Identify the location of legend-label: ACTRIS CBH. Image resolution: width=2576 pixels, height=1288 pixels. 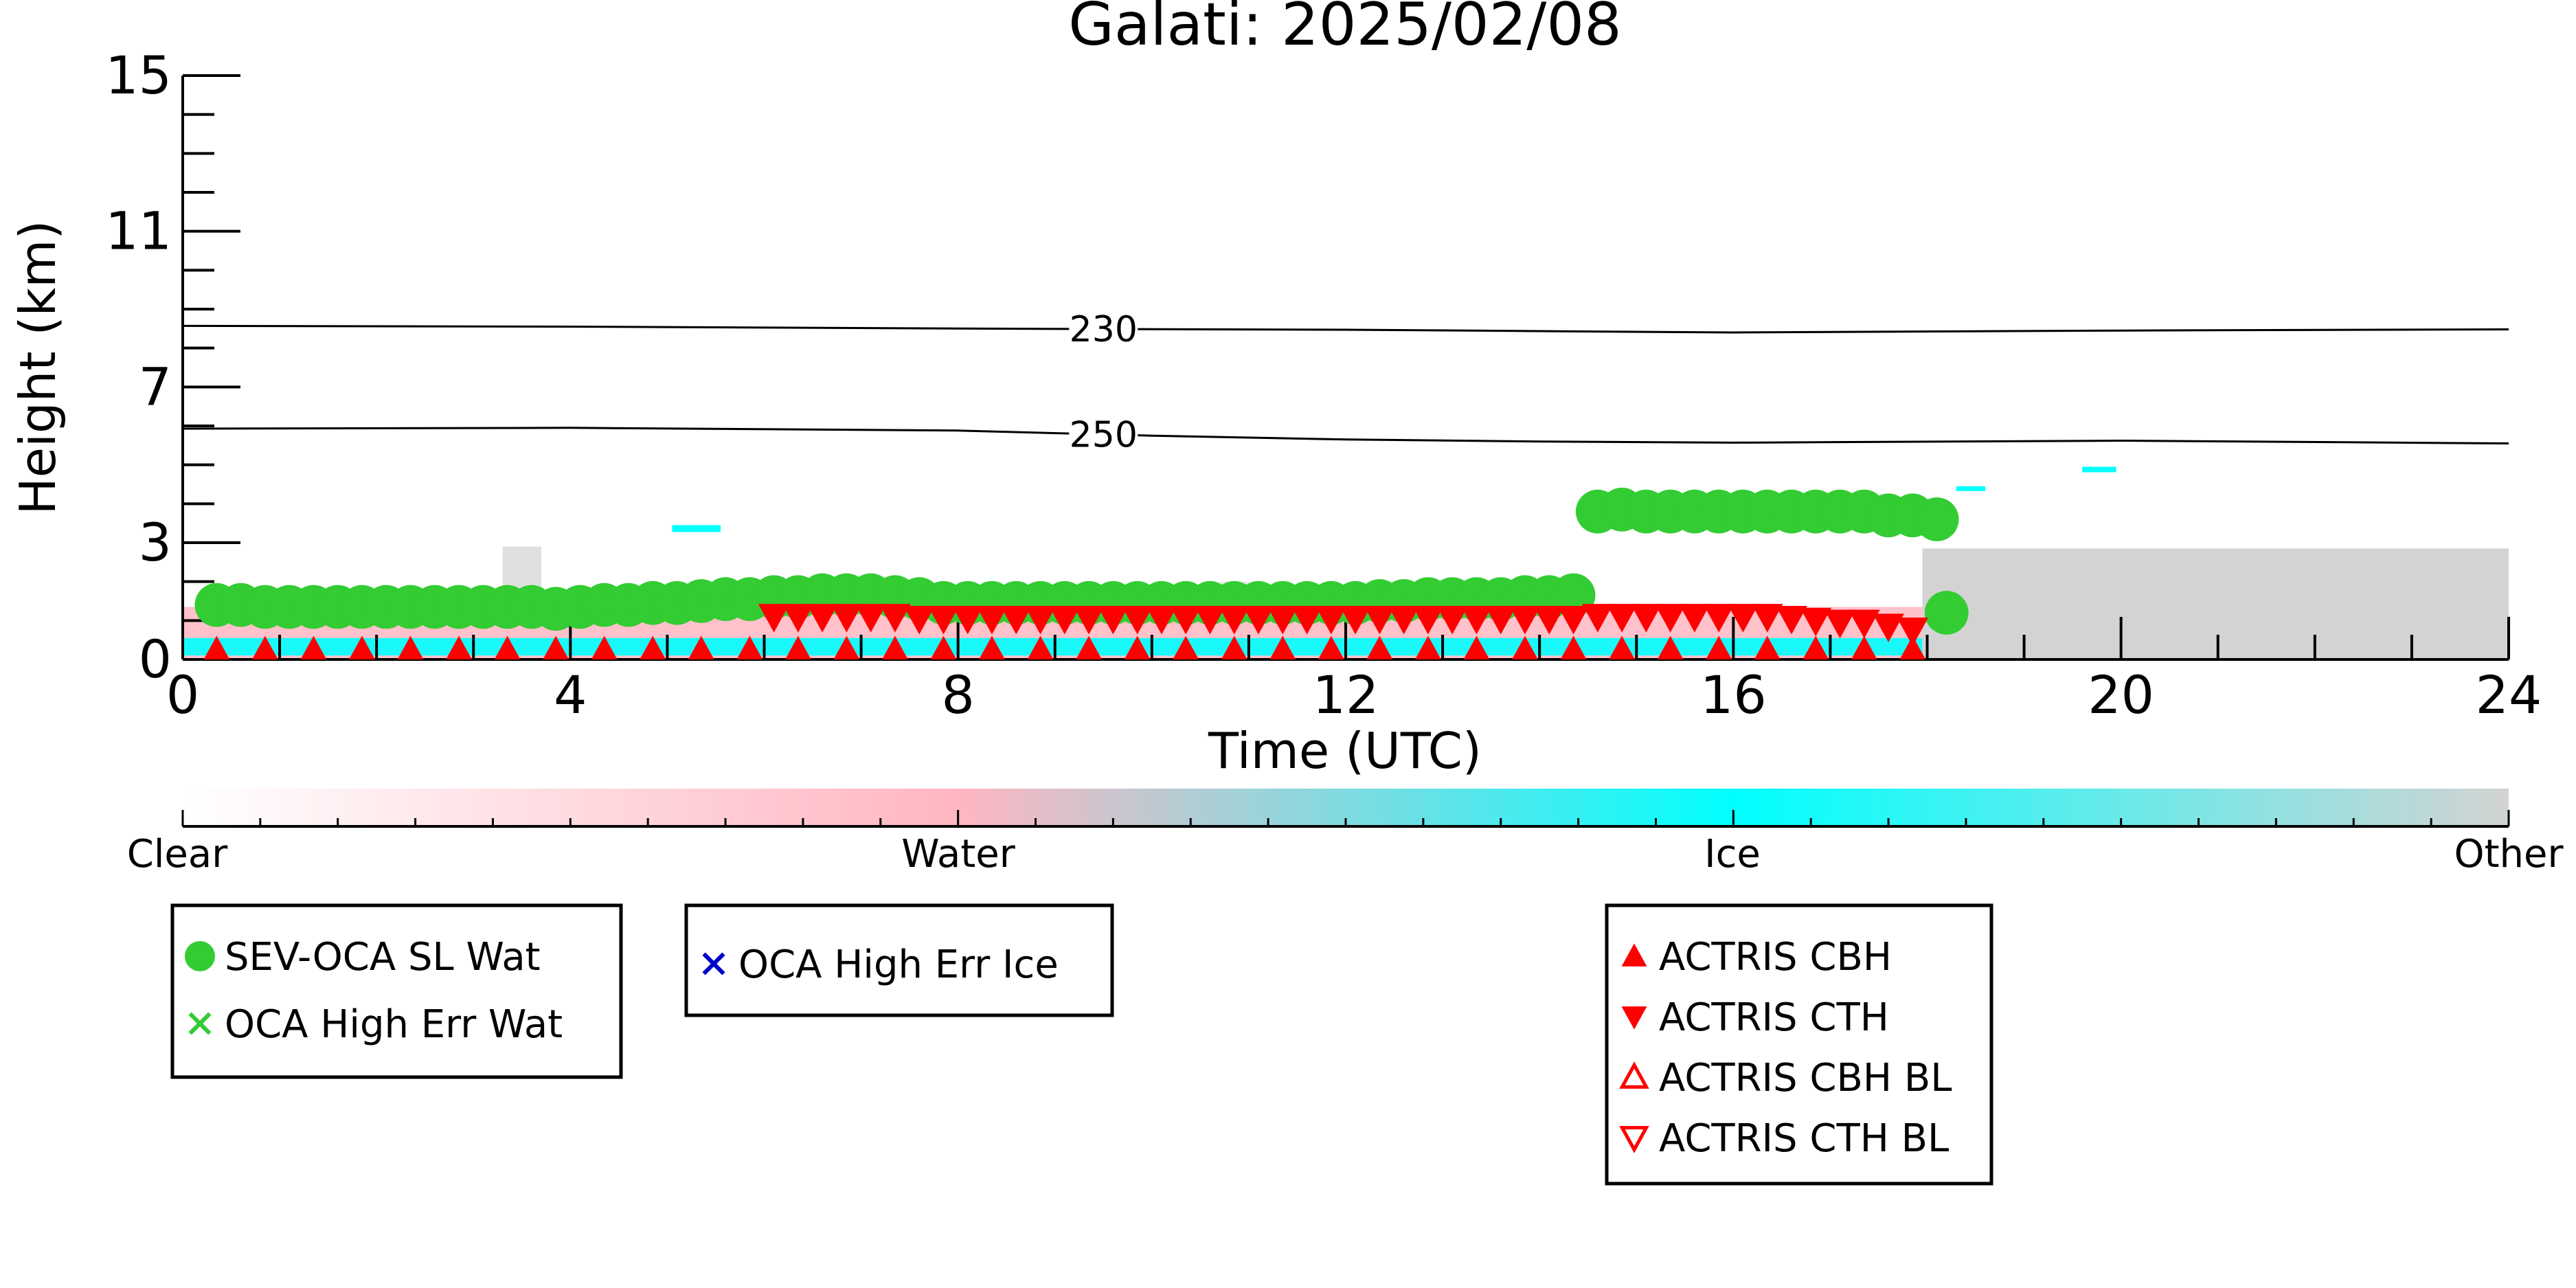
(1775, 957).